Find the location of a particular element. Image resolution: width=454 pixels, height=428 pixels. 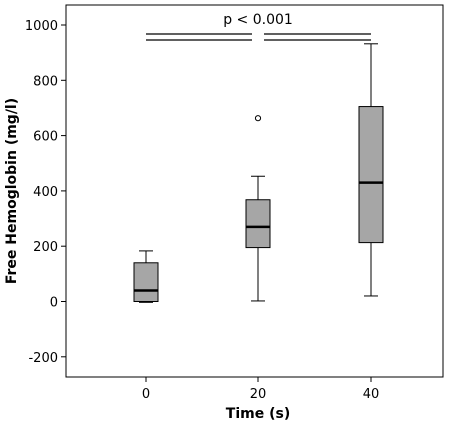

x-axis: 0 20 40 is located at coordinates (260, 389).